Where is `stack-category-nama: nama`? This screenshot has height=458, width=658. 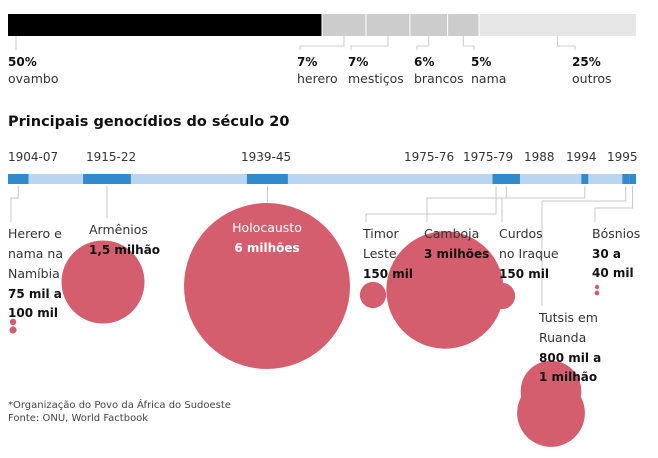 stack-category-nama: nama is located at coordinates (488, 78).